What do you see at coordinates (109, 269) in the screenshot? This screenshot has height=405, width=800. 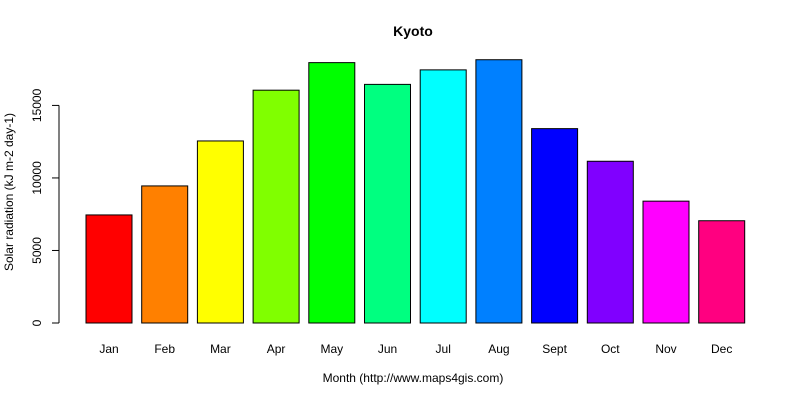 I see `bar-jan` at bounding box center [109, 269].